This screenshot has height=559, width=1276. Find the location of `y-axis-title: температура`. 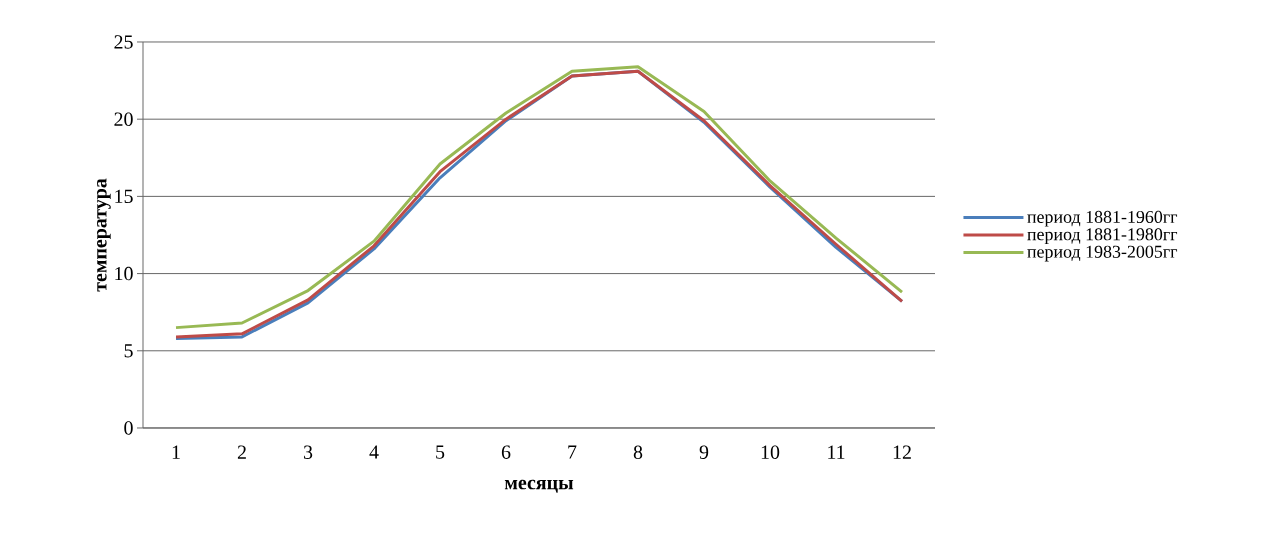

y-axis-title: температура is located at coordinates (104, 235).